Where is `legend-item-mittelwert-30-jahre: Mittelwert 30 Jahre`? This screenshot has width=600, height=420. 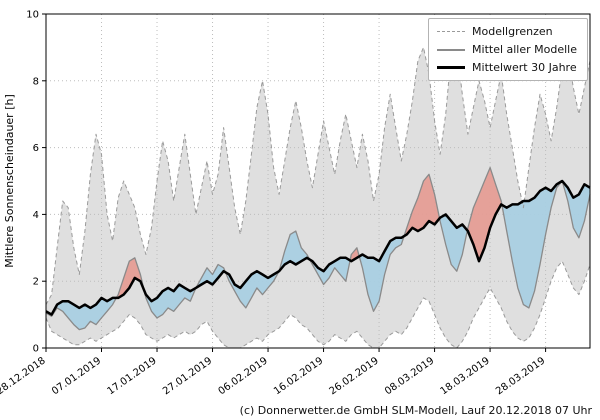
legend-item-mittelwert-30-jahre: Mittelwert 30 Jahre is located at coordinates (507, 67).